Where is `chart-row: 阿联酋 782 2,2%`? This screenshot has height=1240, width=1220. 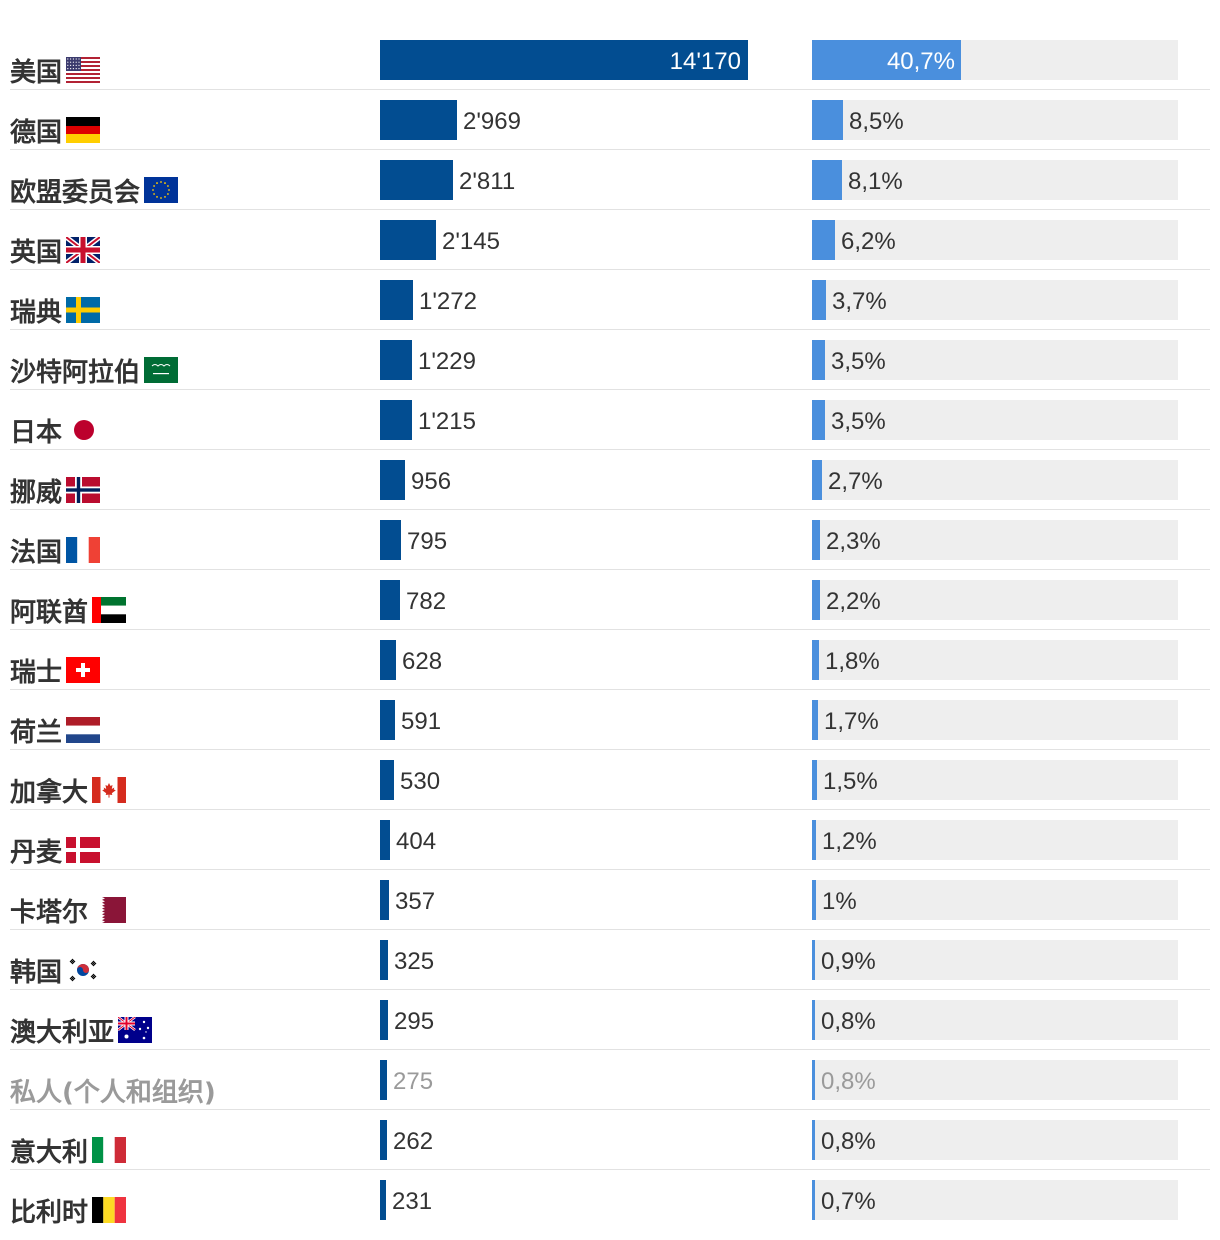 chart-row: 阿联酋 782 2,2% is located at coordinates (610, 610).